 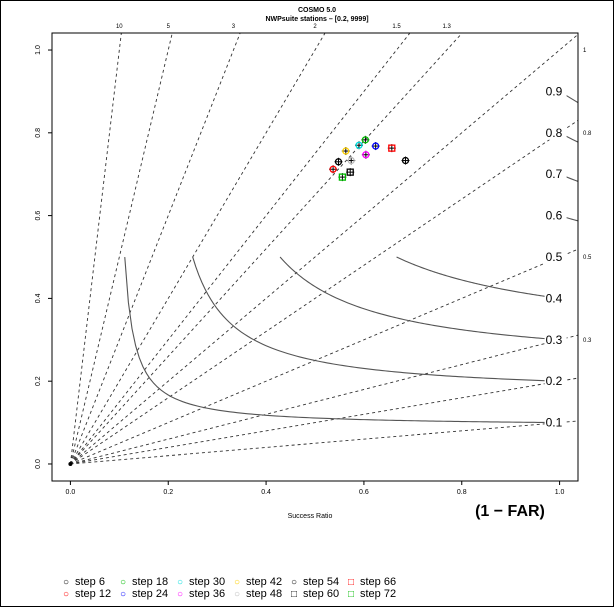 What do you see at coordinates (119, 27) in the screenshot?
I see `bias-label: 10` at bounding box center [119, 27].